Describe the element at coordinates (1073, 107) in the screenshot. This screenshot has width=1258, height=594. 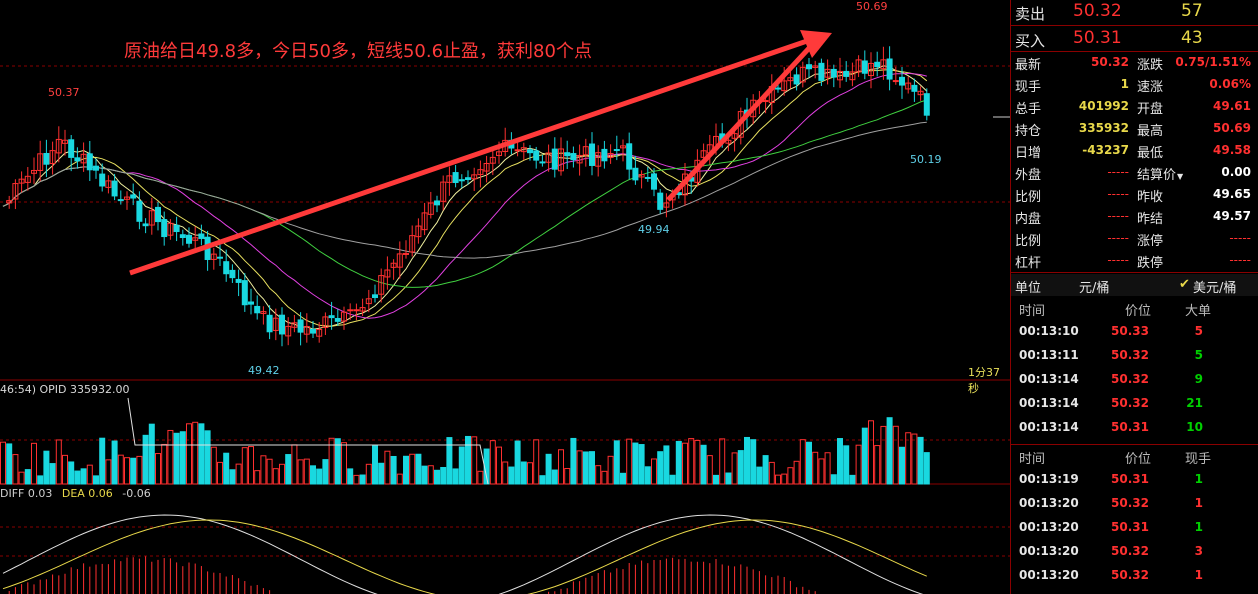
I see `stat-left-2: 总手 401992` at that location.